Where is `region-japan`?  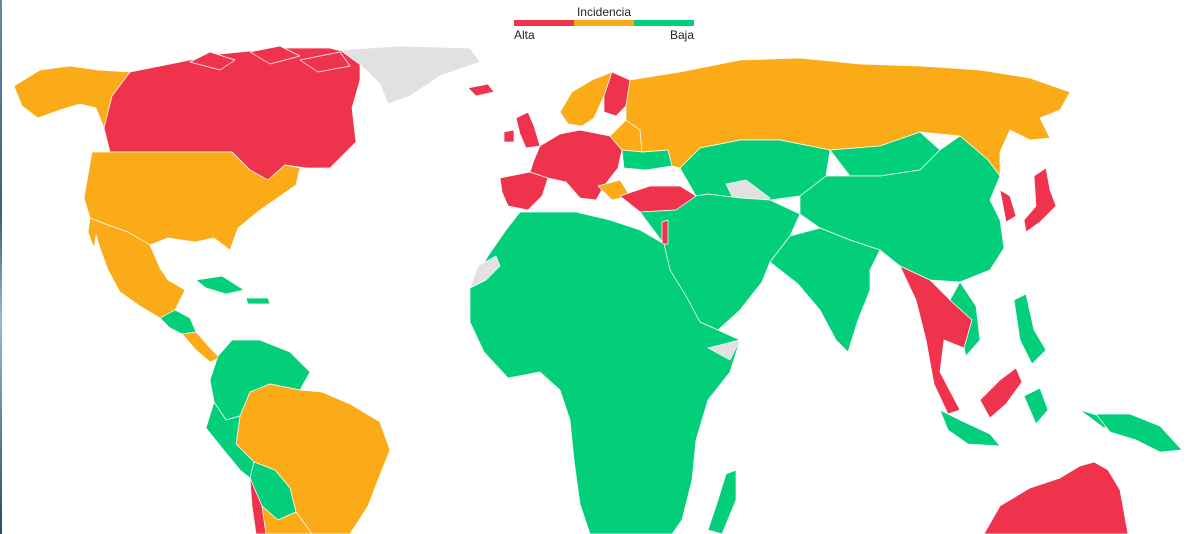
region-japan is located at coordinates (1040, 200).